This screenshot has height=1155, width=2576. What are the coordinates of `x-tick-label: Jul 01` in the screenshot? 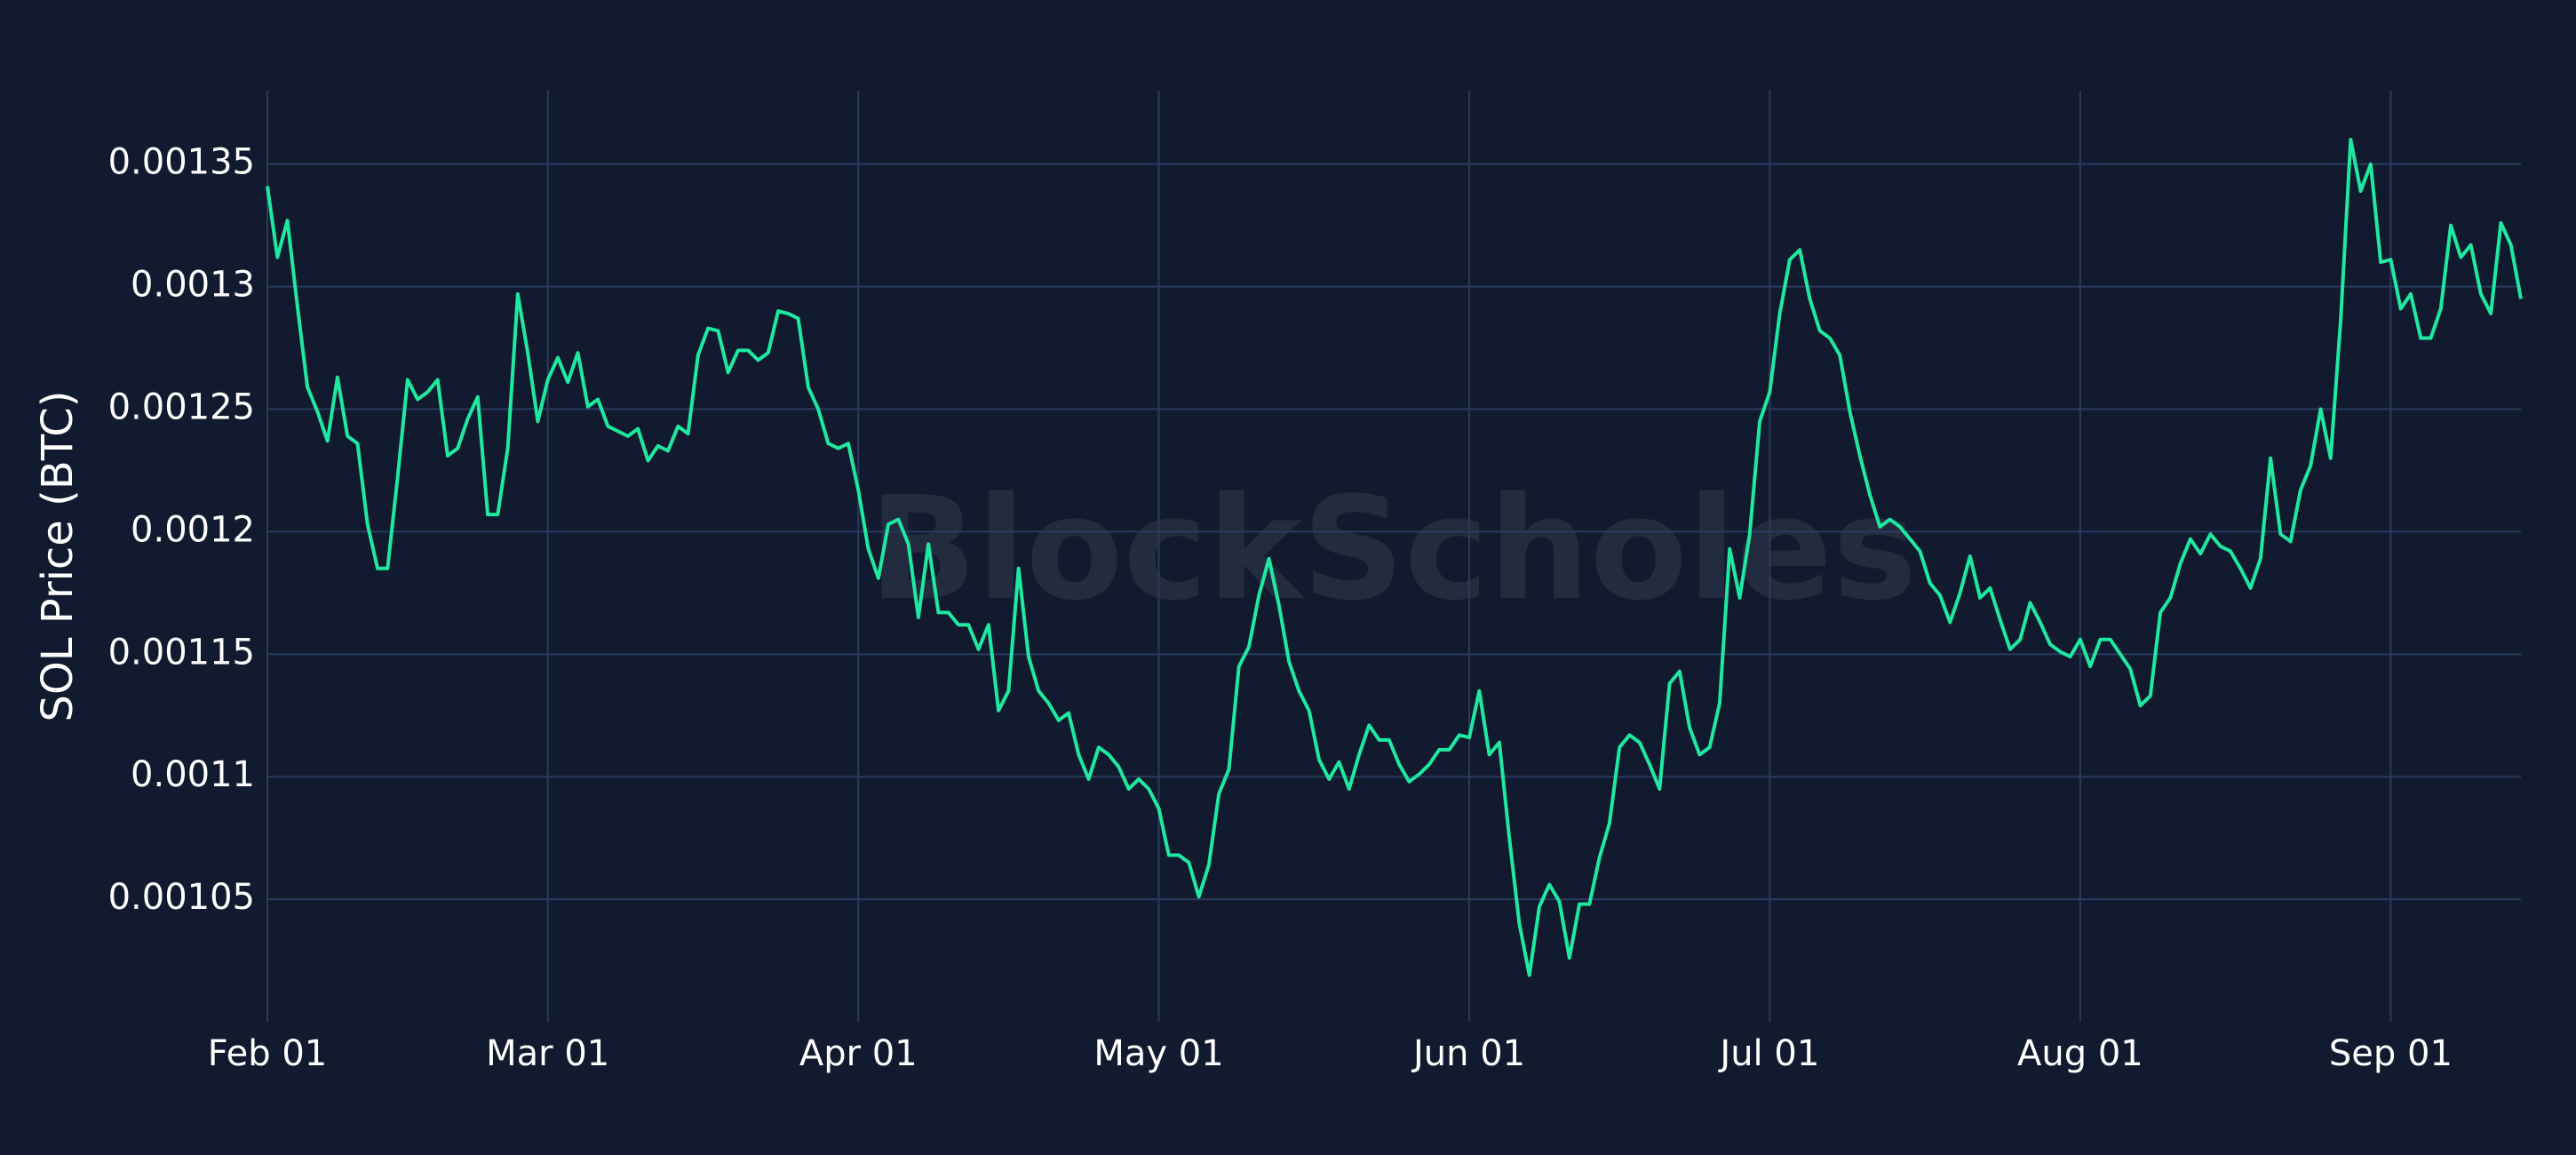 It's located at (1768, 1053).